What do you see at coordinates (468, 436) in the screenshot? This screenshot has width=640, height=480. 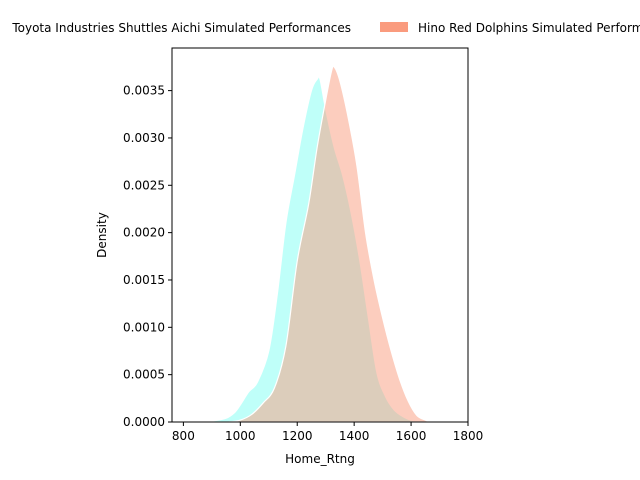 I see `x-tick-label: 1800` at bounding box center [468, 436].